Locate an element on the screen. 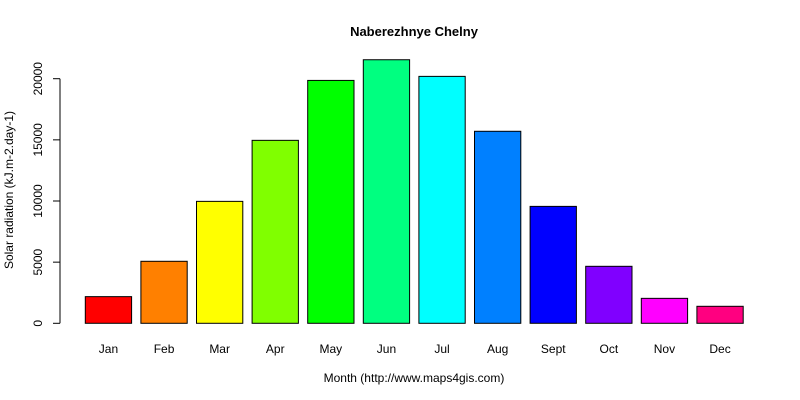 This screenshot has width=800, height=400. chart-title: Naberezhnye Chelny is located at coordinates (414, 31).